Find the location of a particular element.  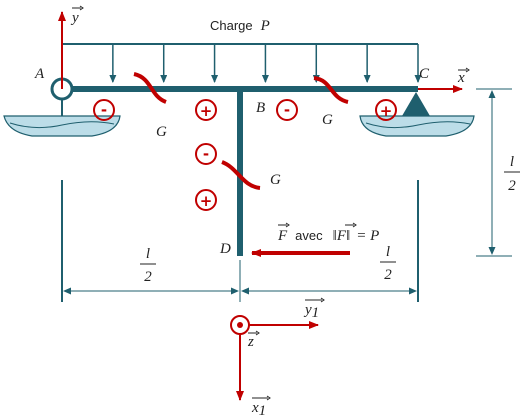

support-c-icon is located at coordinates (416, 104).